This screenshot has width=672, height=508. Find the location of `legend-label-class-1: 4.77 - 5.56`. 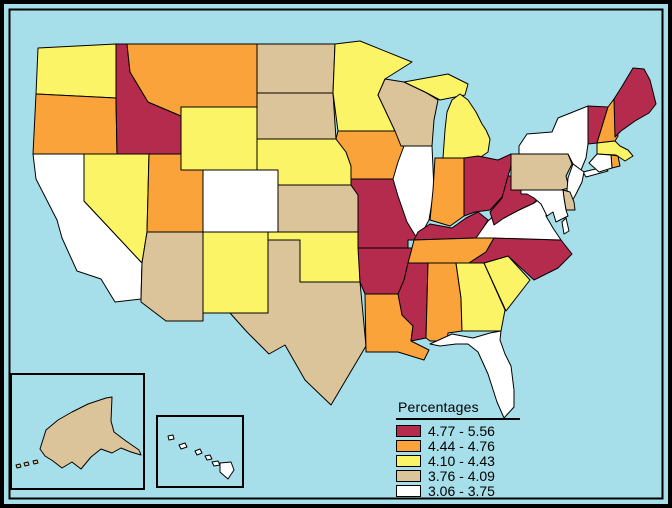

legend-label-class-1: 4.77 - 5.56 is located at coordinates (461, 430).